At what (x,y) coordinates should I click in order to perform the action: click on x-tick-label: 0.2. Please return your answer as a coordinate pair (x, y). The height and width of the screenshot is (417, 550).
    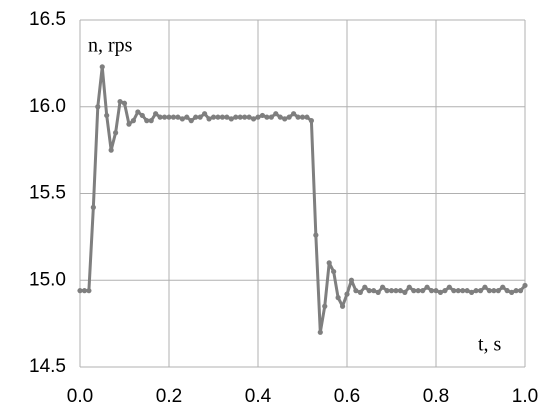
    Looking at the image, I should click on (169, 396).